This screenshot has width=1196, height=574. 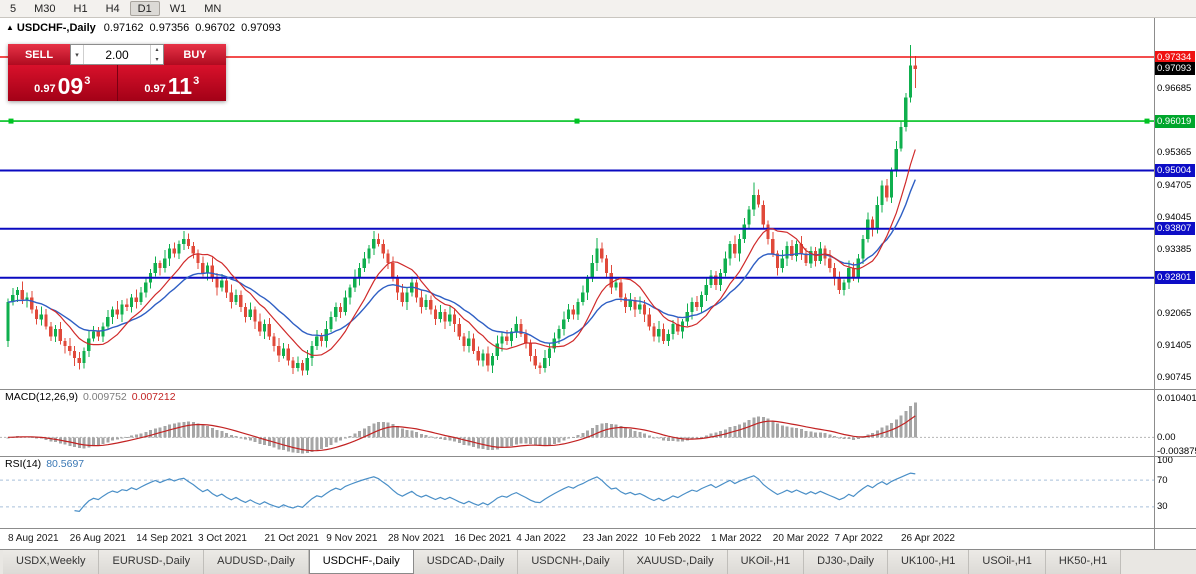 I want to click on buy-price: 0.97 11 3, so click(x=171, y=83).